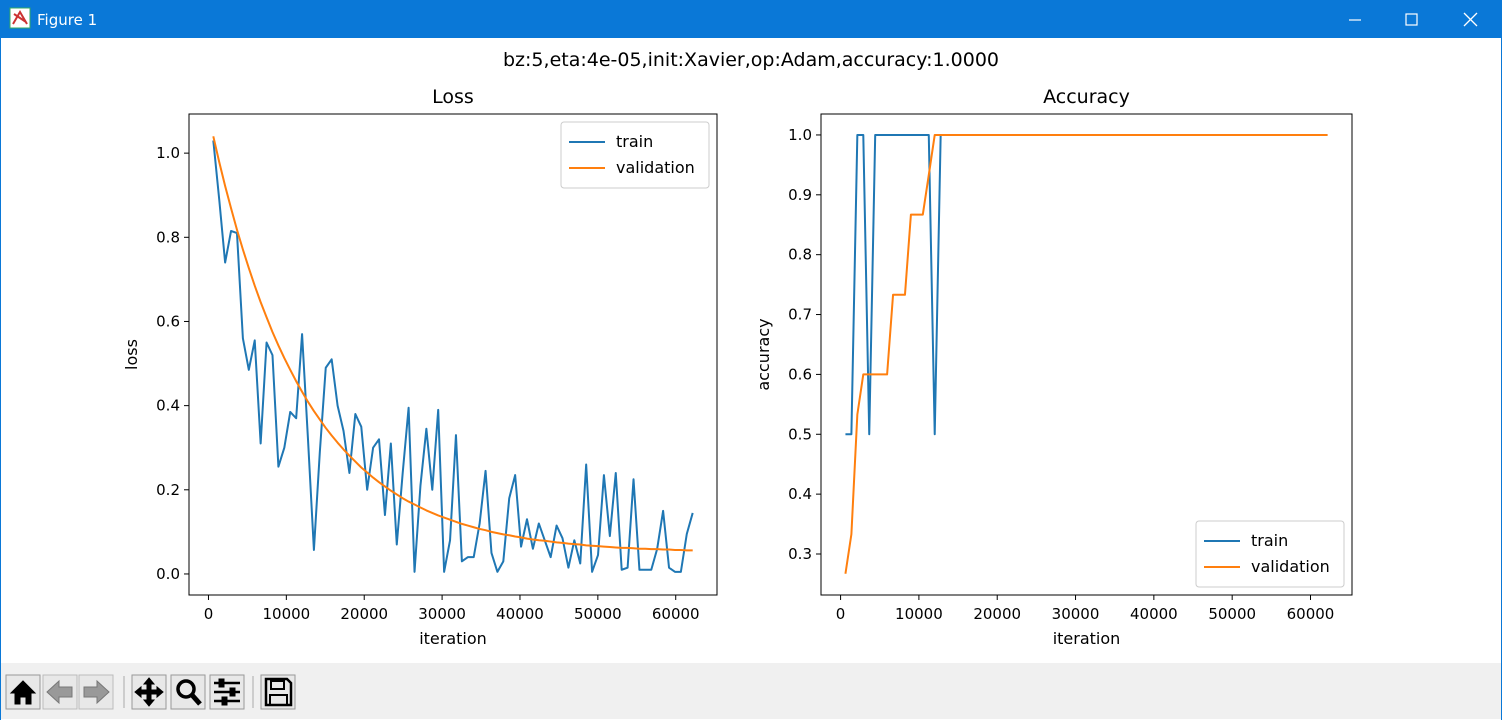 The width and height of the screenshot is (1502, 720). What do you see at coordinates (96, 692) in the screenshot?
I see `forward-button` at bounding box center [96, 692].